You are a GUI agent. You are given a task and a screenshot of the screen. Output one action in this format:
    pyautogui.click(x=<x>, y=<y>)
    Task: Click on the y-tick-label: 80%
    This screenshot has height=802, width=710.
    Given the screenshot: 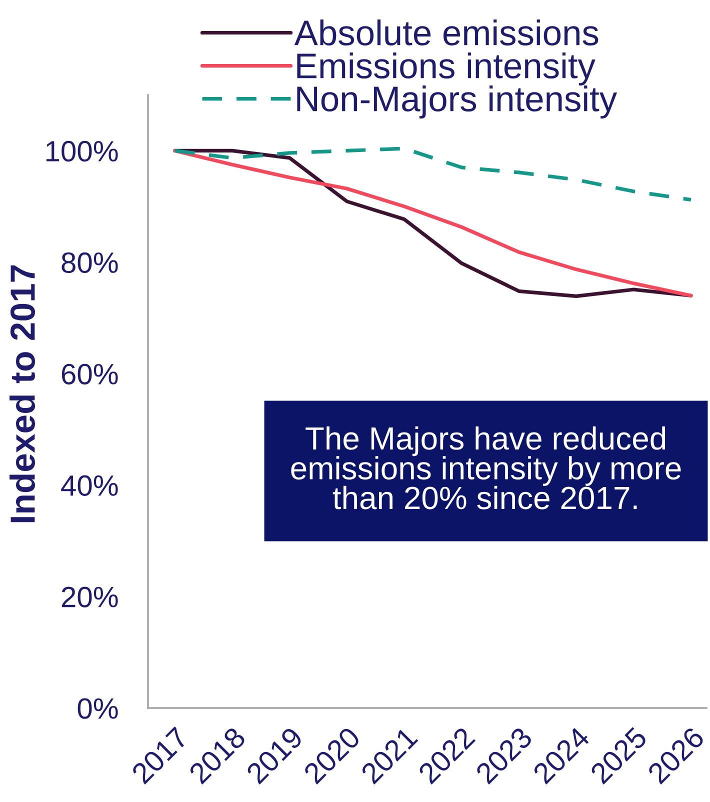 What is the action you would take?
    pyautogui.click(x=90, y=263)
    